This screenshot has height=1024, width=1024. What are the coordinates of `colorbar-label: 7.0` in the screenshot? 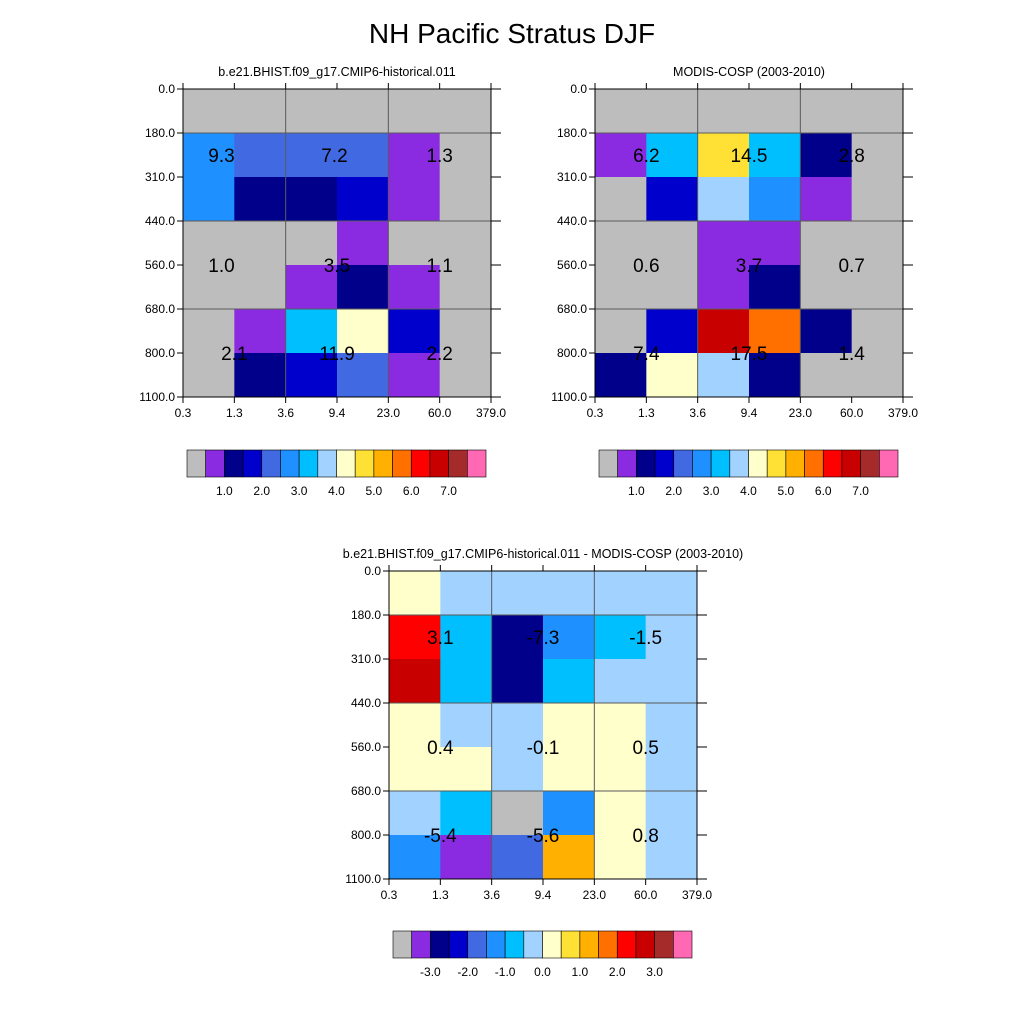 It's located at (448, 491).